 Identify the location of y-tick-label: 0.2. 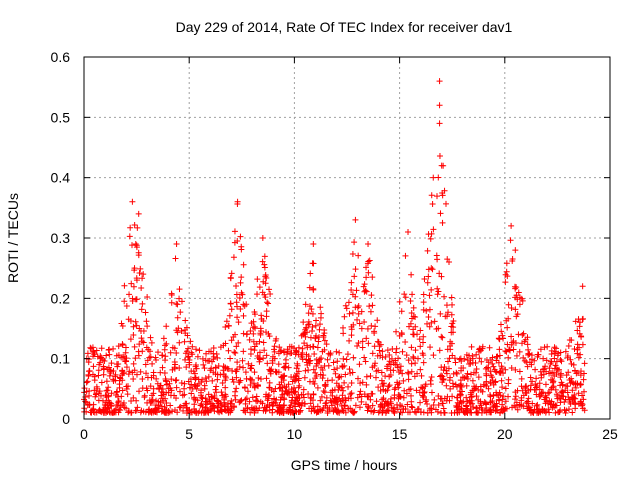
(61, 298).